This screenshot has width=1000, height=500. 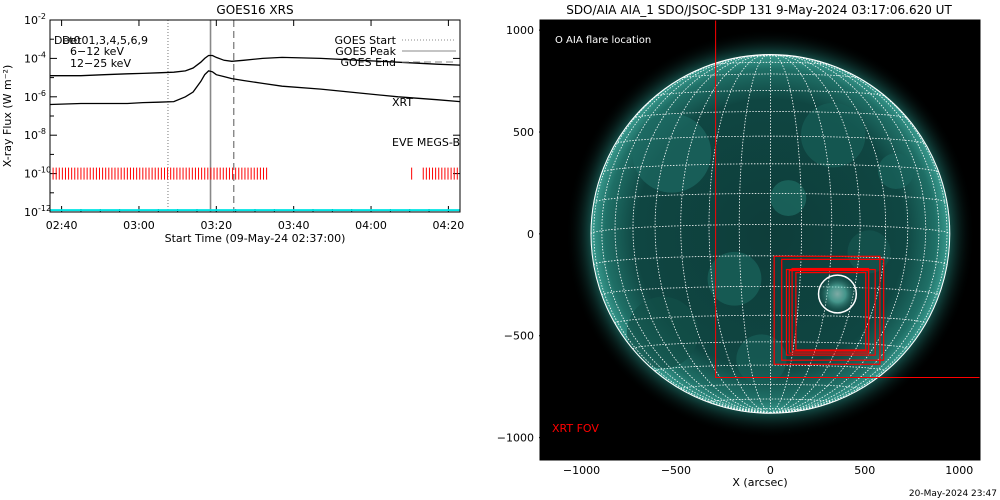 What do you see at coordinates (255, 225) in the screenshot?
I see `goes-x-tick-labels: 02:40 03:00 03:20 03:40 04:00 04:20` at bounding box center [255, 225].